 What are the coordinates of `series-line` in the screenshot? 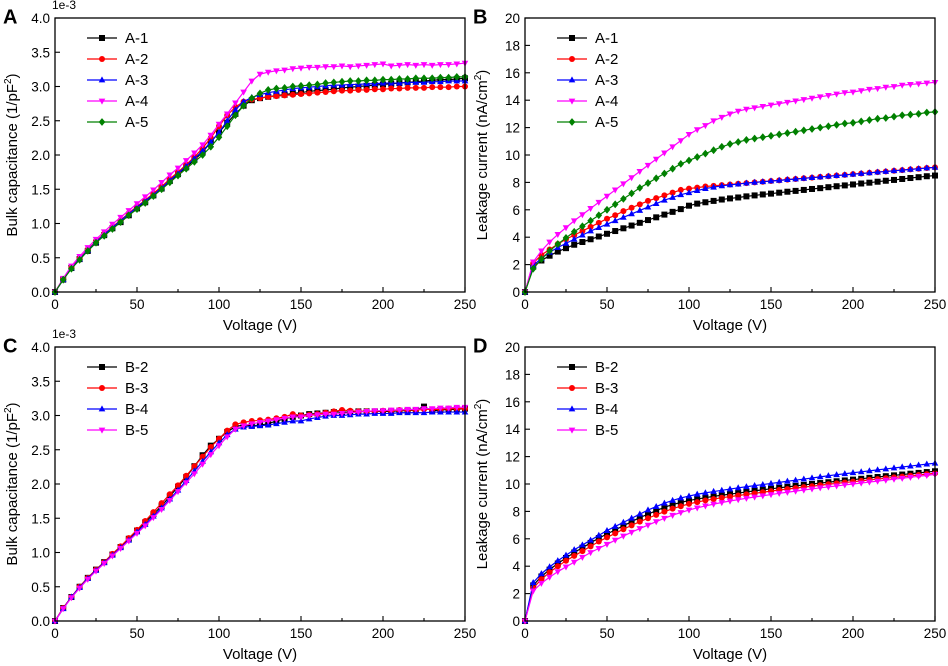 It's located at (730, 233).